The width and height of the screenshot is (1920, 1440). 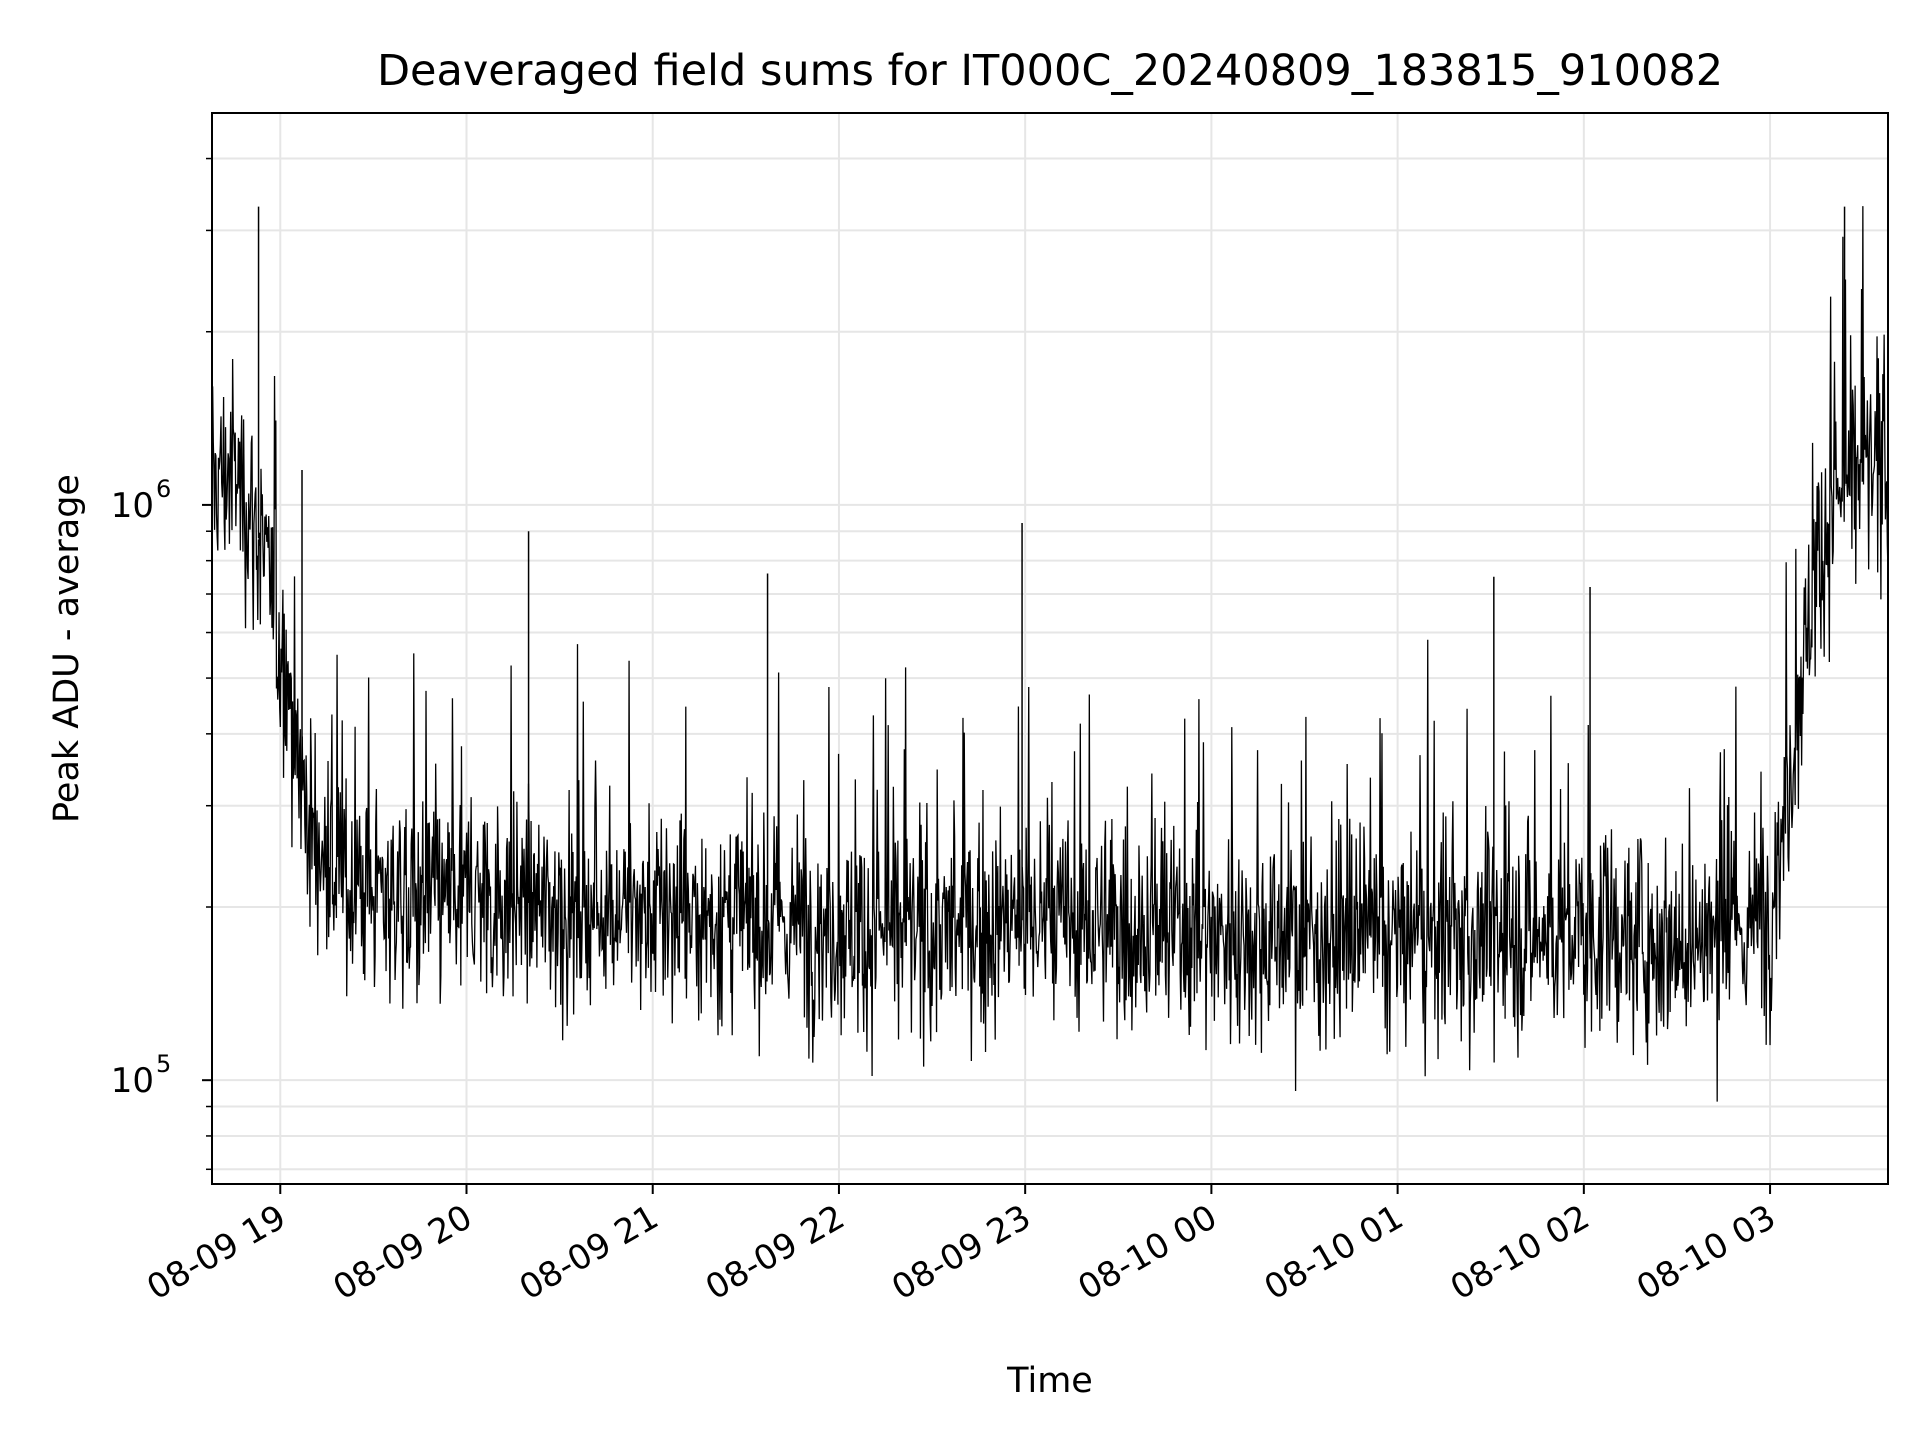 I want to click on x-axis-label: Time, so click(x=1049, y=1381).